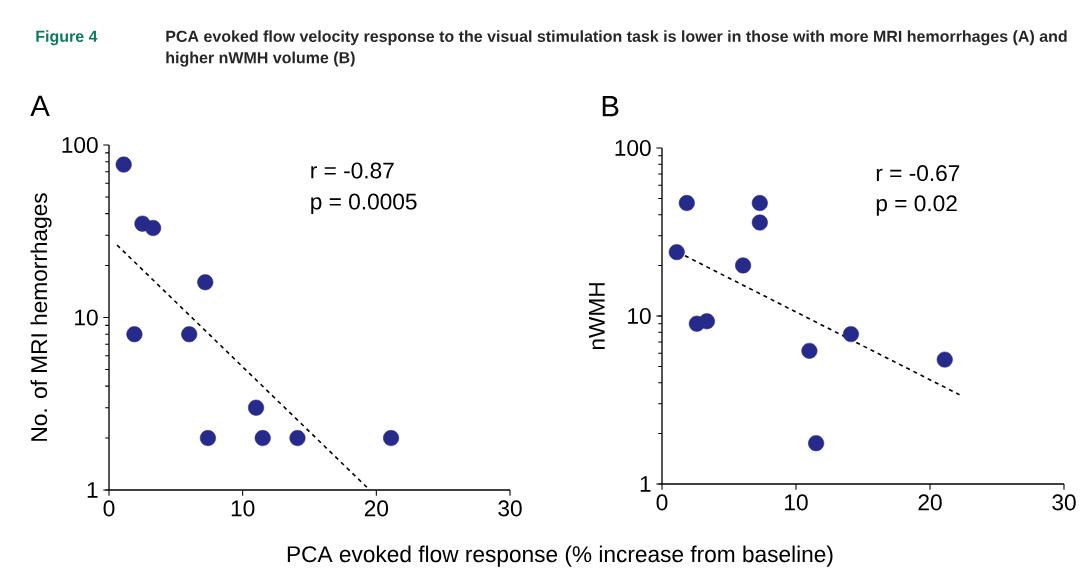 Image resolution: width=1088 pixels, height=573 pixels. I want to click on chart-title: A, so click(40, 106).